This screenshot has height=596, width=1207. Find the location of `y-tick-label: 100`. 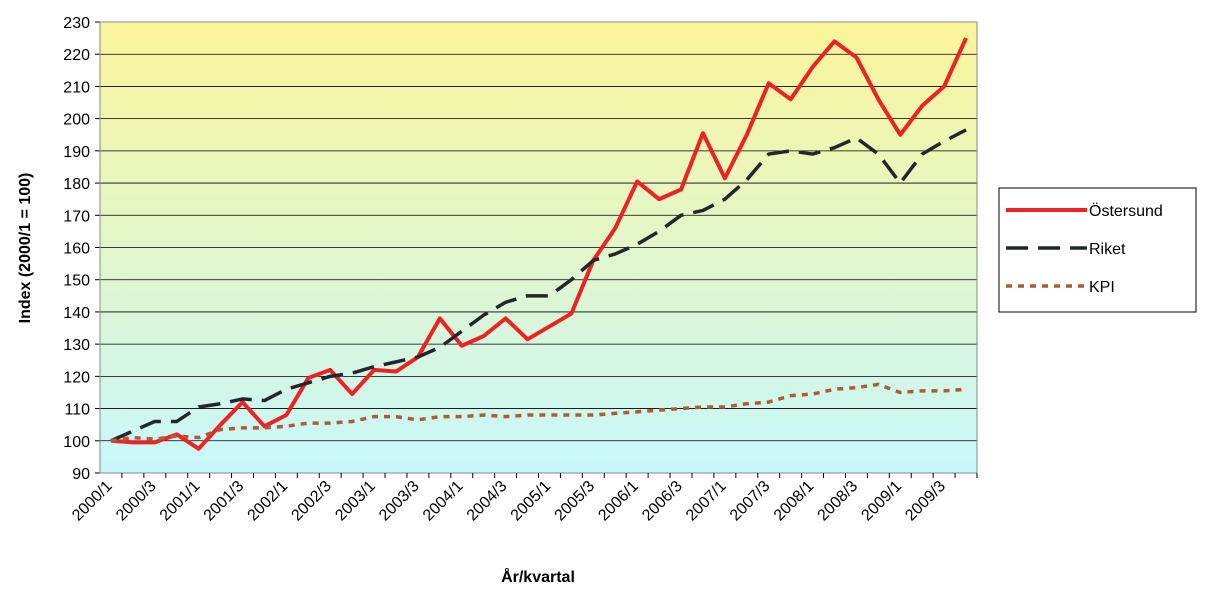

y-tick-label: 100 is located at coordinates (76, 442).